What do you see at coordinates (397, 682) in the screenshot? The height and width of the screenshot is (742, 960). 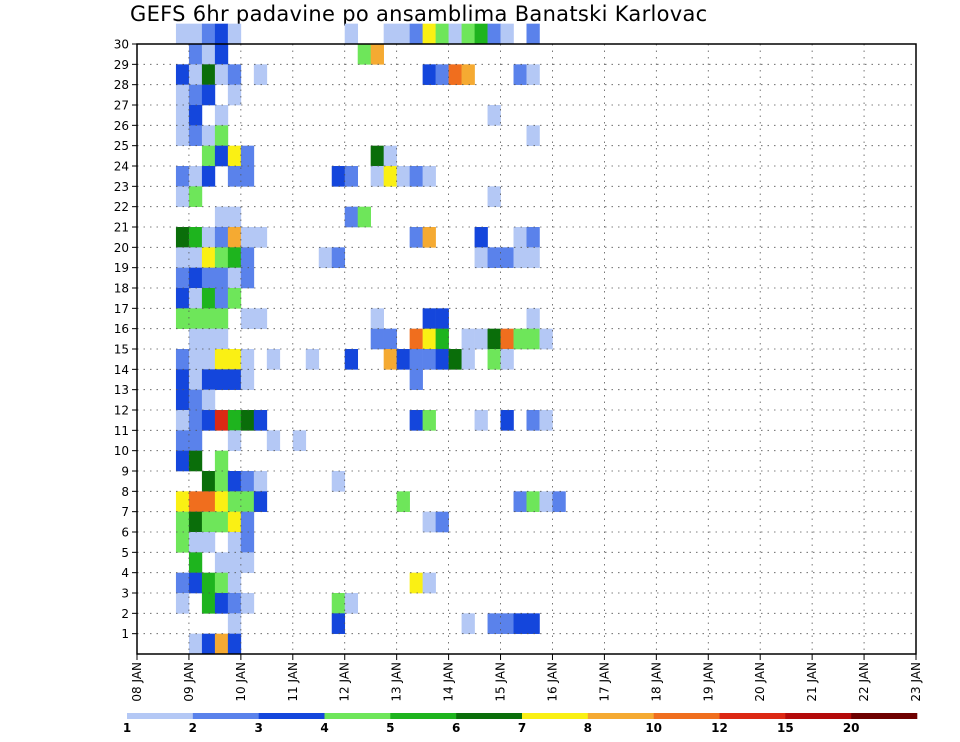 I see `x-tick-label: 13 JAN` at bounding box center [397, 682].